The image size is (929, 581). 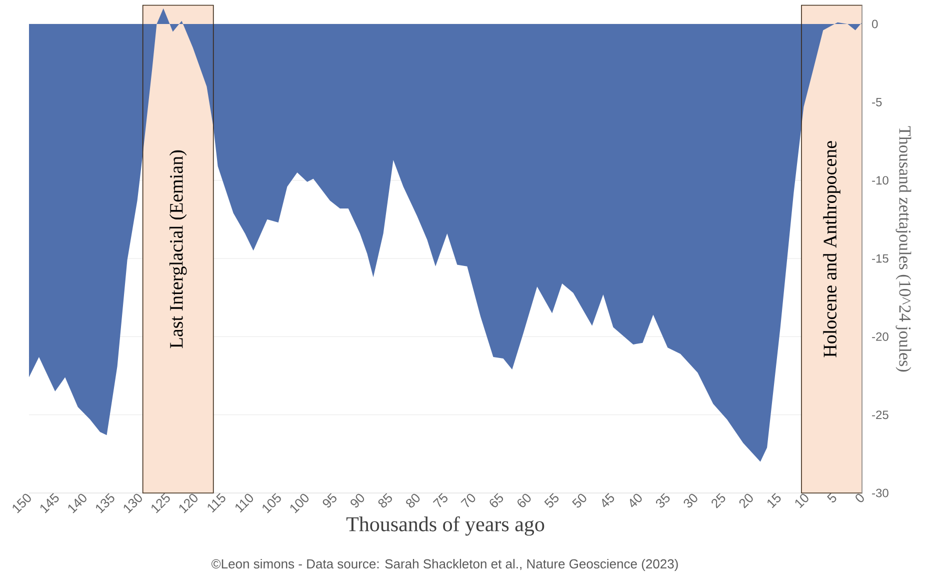 What do you see at coordinates (608, 500) in the screenshot?
I see `x-tick-label: 45` at bounding box center [608, 500].